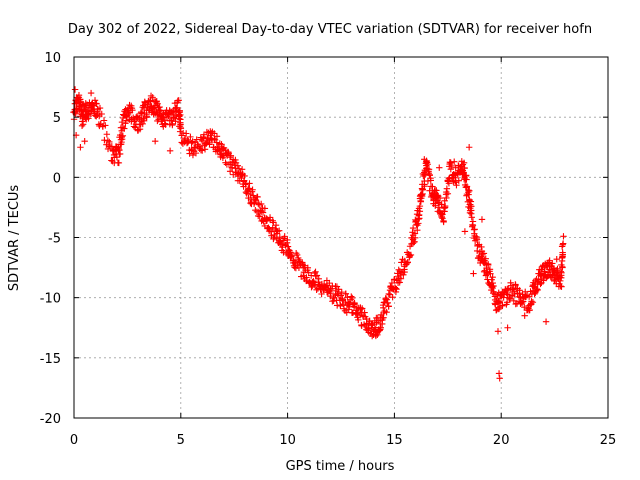 This screenshot has height=480, width=640. What do you see at coordinates (50, 359) in the screenshot?
I see `y-tick-label: -15` at bounding box center [50, 359].